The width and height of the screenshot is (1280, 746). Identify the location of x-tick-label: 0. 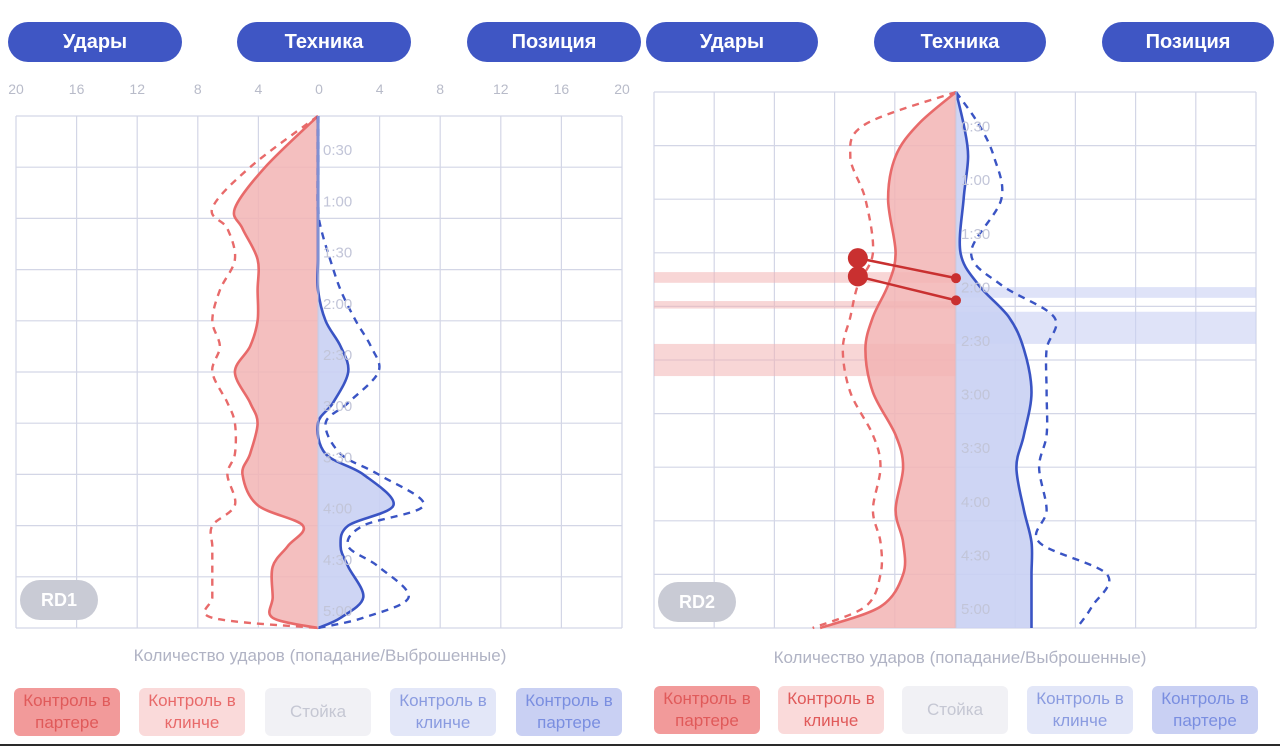
(319, 89).